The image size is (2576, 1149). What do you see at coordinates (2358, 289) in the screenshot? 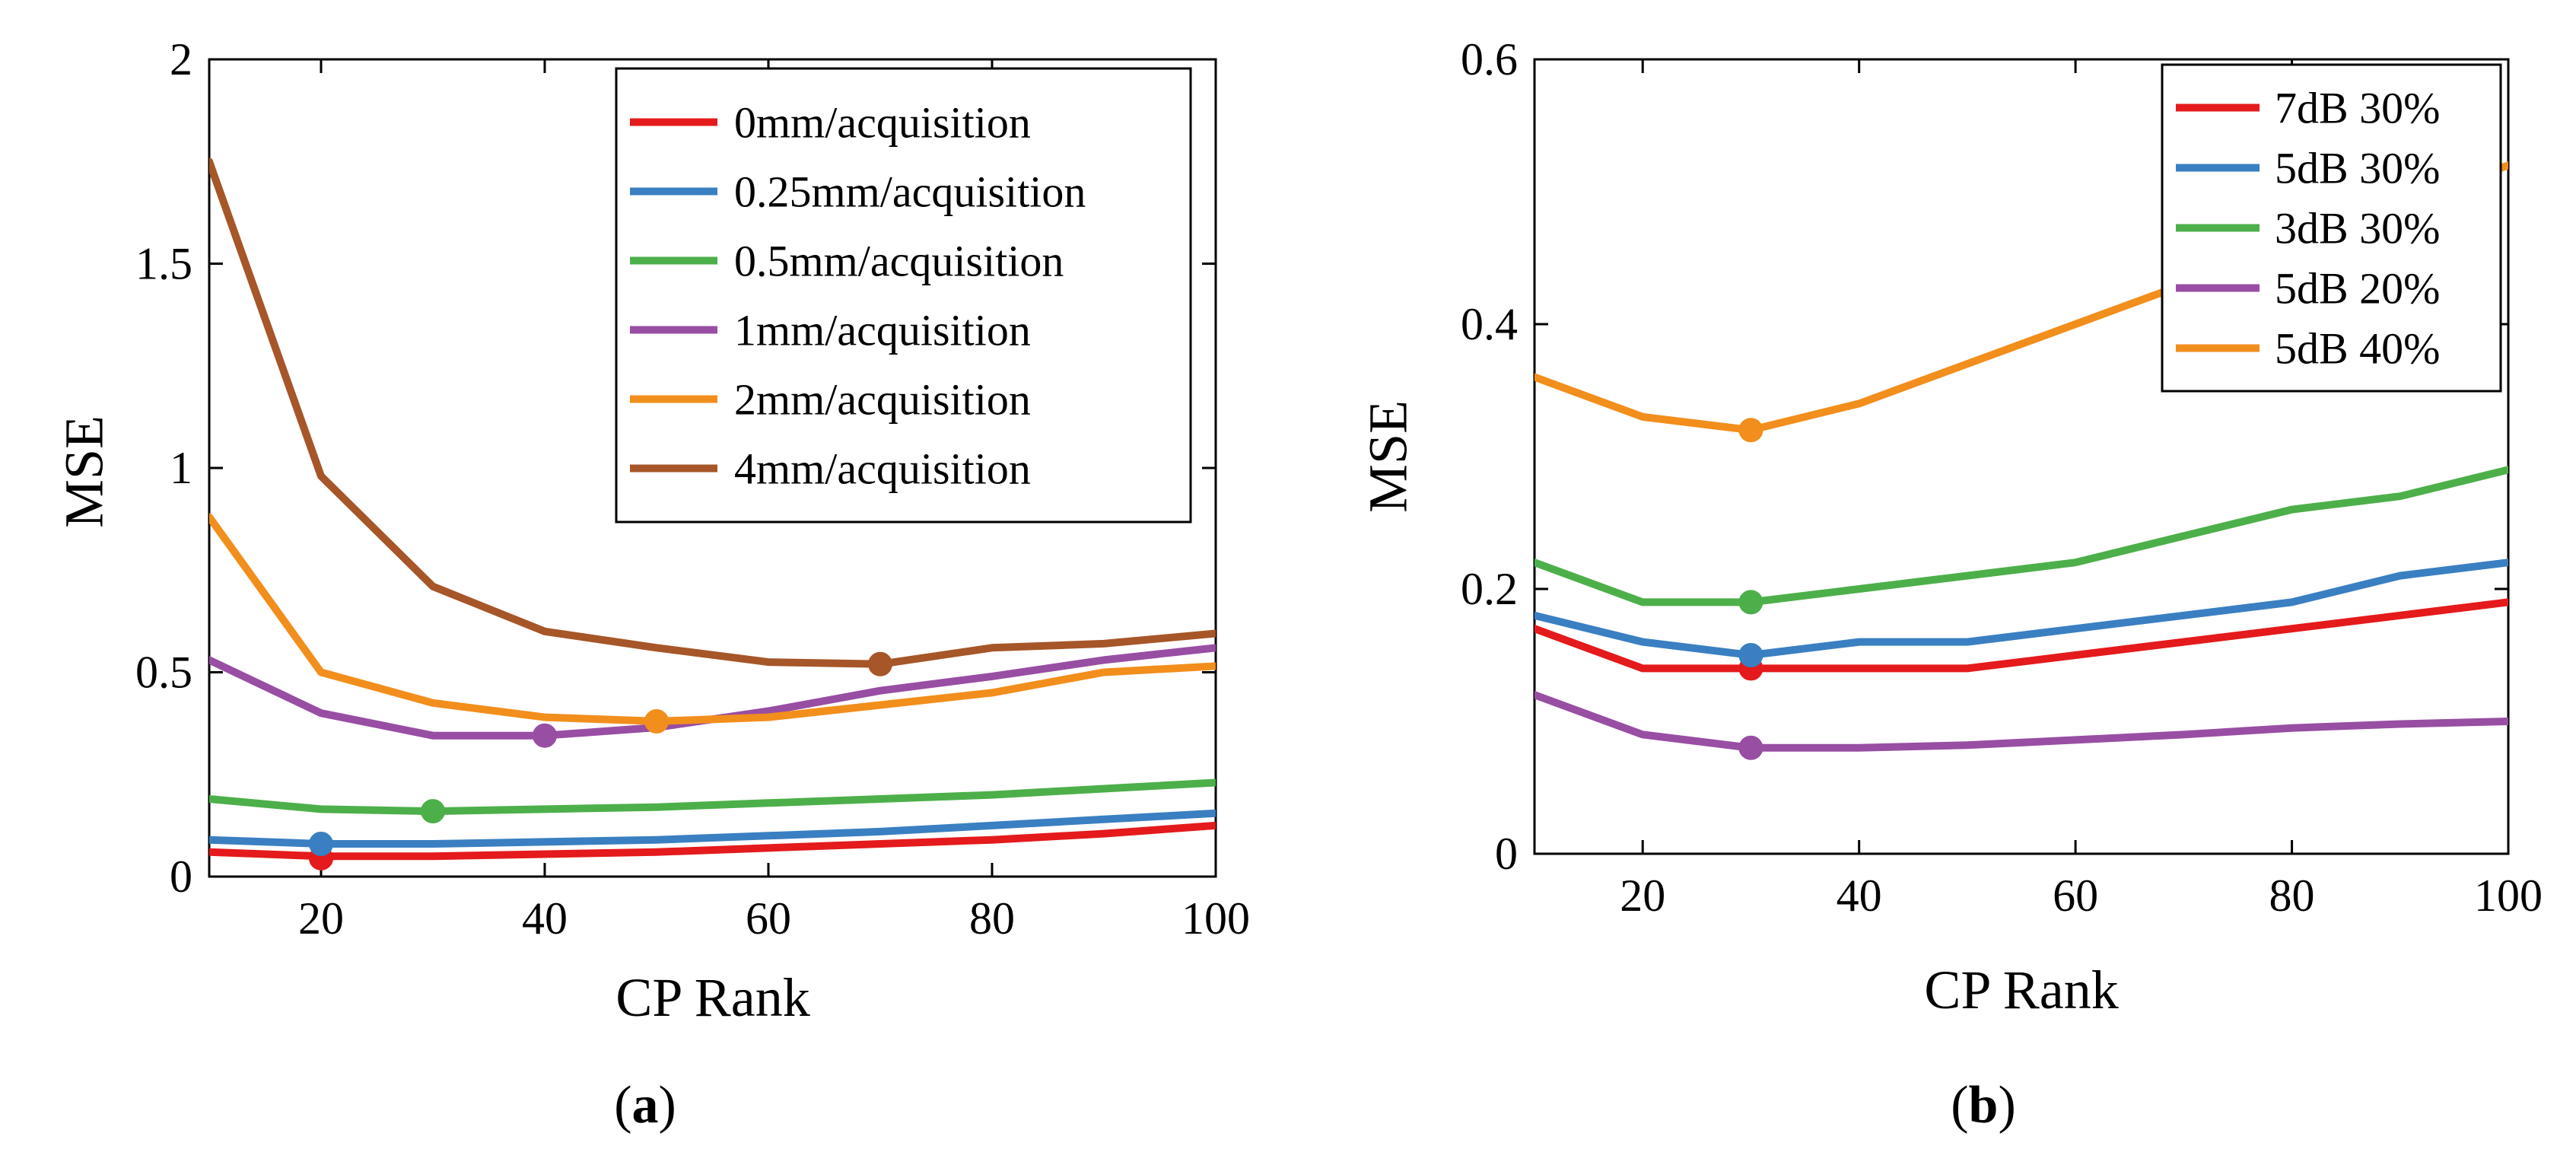
I see `panel-b-legend-label-4: 5dB 20%` at bounding box center [2358, 289].